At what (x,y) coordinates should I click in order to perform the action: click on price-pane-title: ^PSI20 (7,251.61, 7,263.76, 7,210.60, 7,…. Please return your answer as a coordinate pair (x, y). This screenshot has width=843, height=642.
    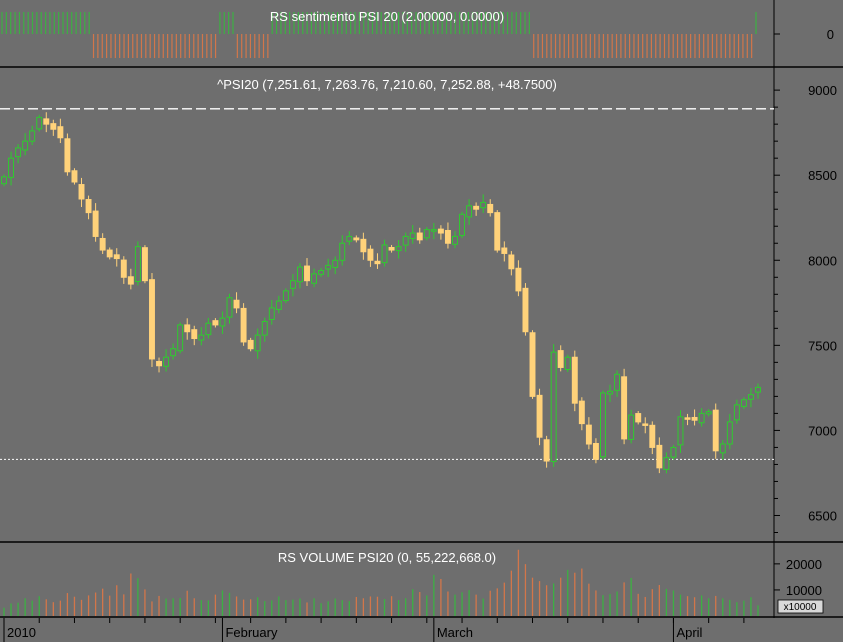
    Looking at the image, I should click on (387, 84).